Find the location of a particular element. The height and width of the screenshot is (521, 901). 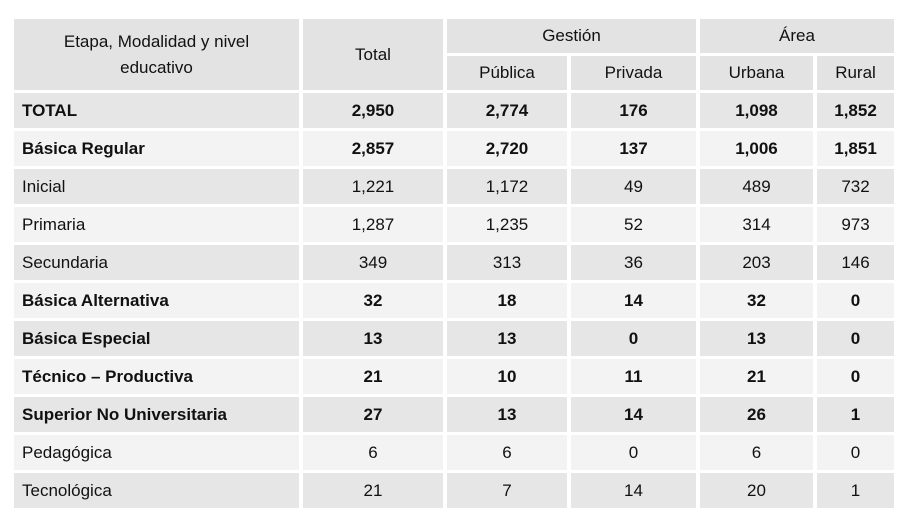

row-label: Básica Especial is located at coordinates (156, 338).